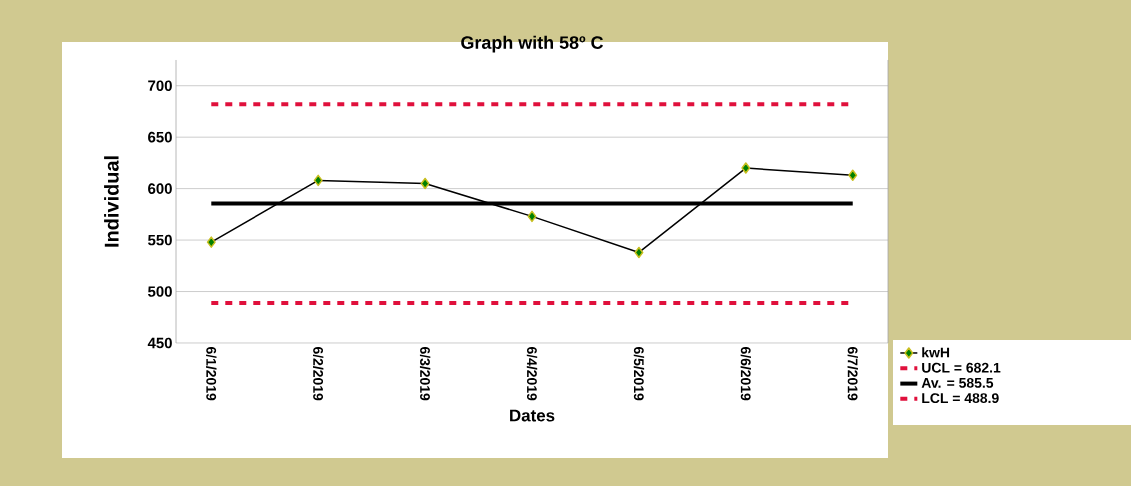 The image size is (1131, 486). What do you see at coordinates (746, 374) in the screenshot?
I see `x-tick-label: 6/6/2019` at bounding box center [746, 374].